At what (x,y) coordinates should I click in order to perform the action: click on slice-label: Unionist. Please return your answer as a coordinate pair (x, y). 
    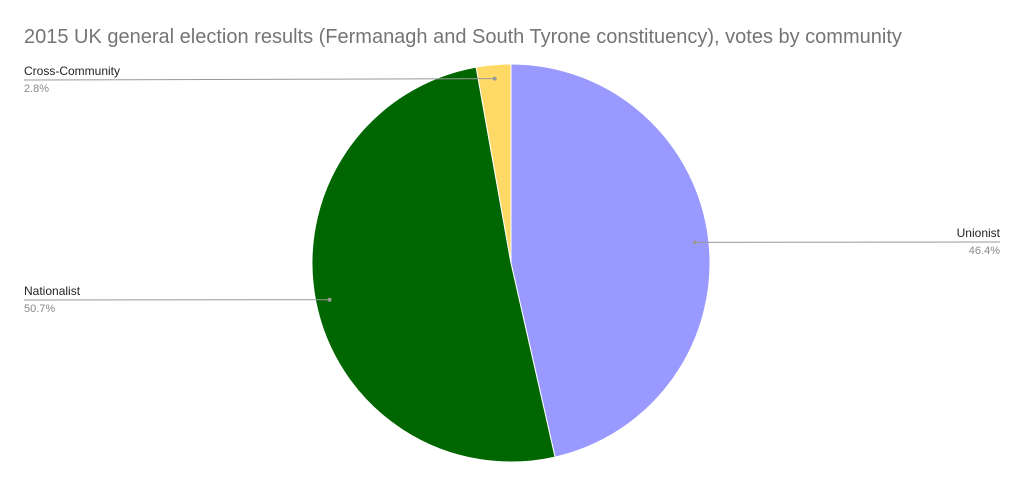
    Looking at the image, I should click on (979, 233).